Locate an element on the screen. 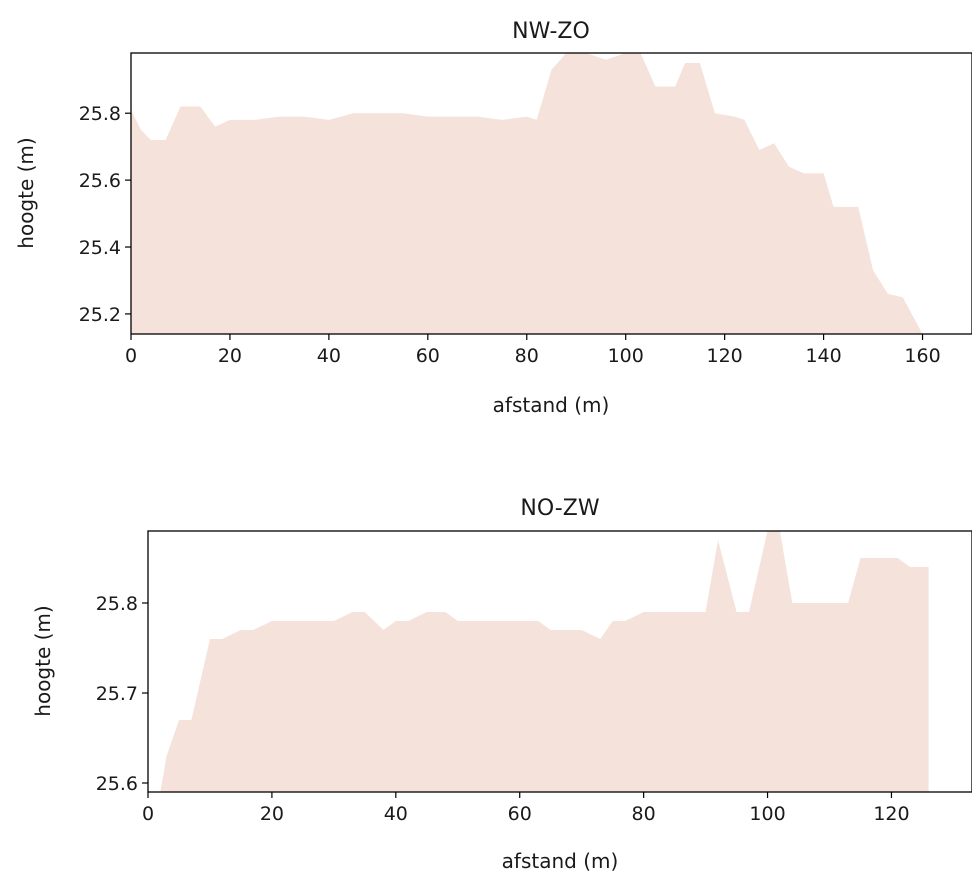 The width and height of the screenshot is (972, 873). x-axis-ticks: 0 20 40 60 80 100 120 is located at coordinates (526, 808).